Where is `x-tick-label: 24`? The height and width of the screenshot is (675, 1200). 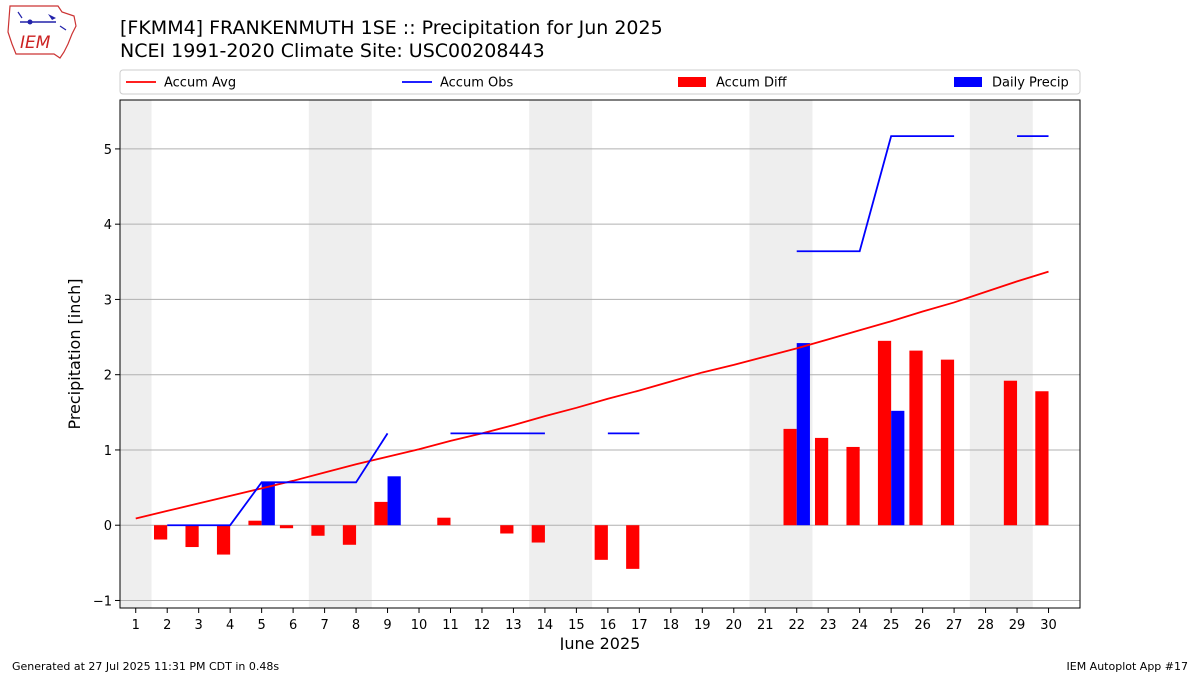 x-tick-label: 24 is located at coordinates (859, 625).